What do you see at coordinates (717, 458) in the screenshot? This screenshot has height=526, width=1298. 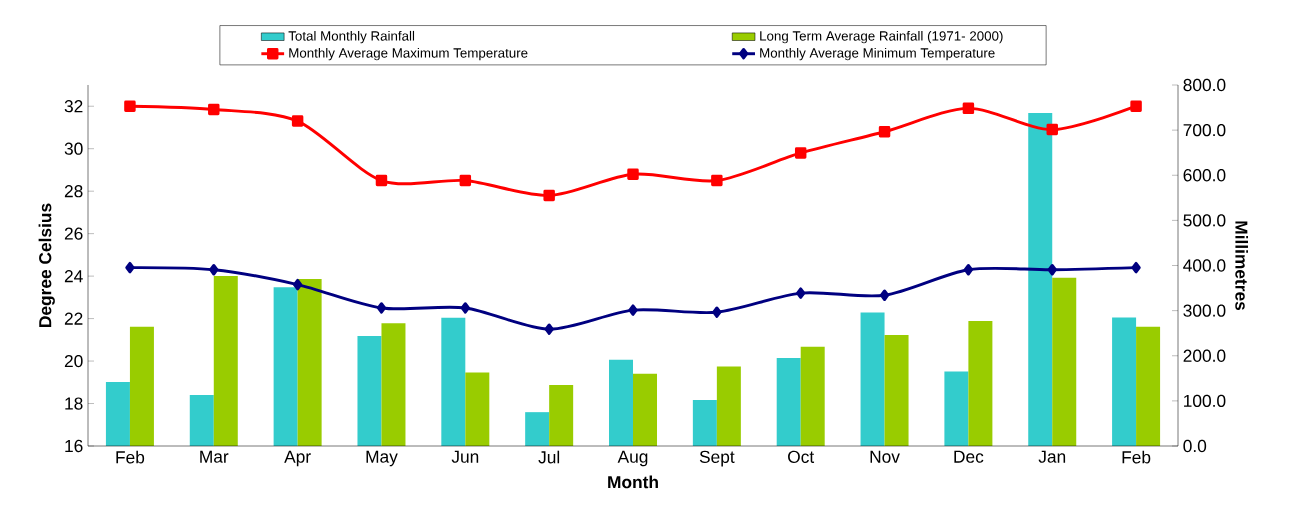 I see `x-tick-label: Sept` at bounding box center [717, 458].